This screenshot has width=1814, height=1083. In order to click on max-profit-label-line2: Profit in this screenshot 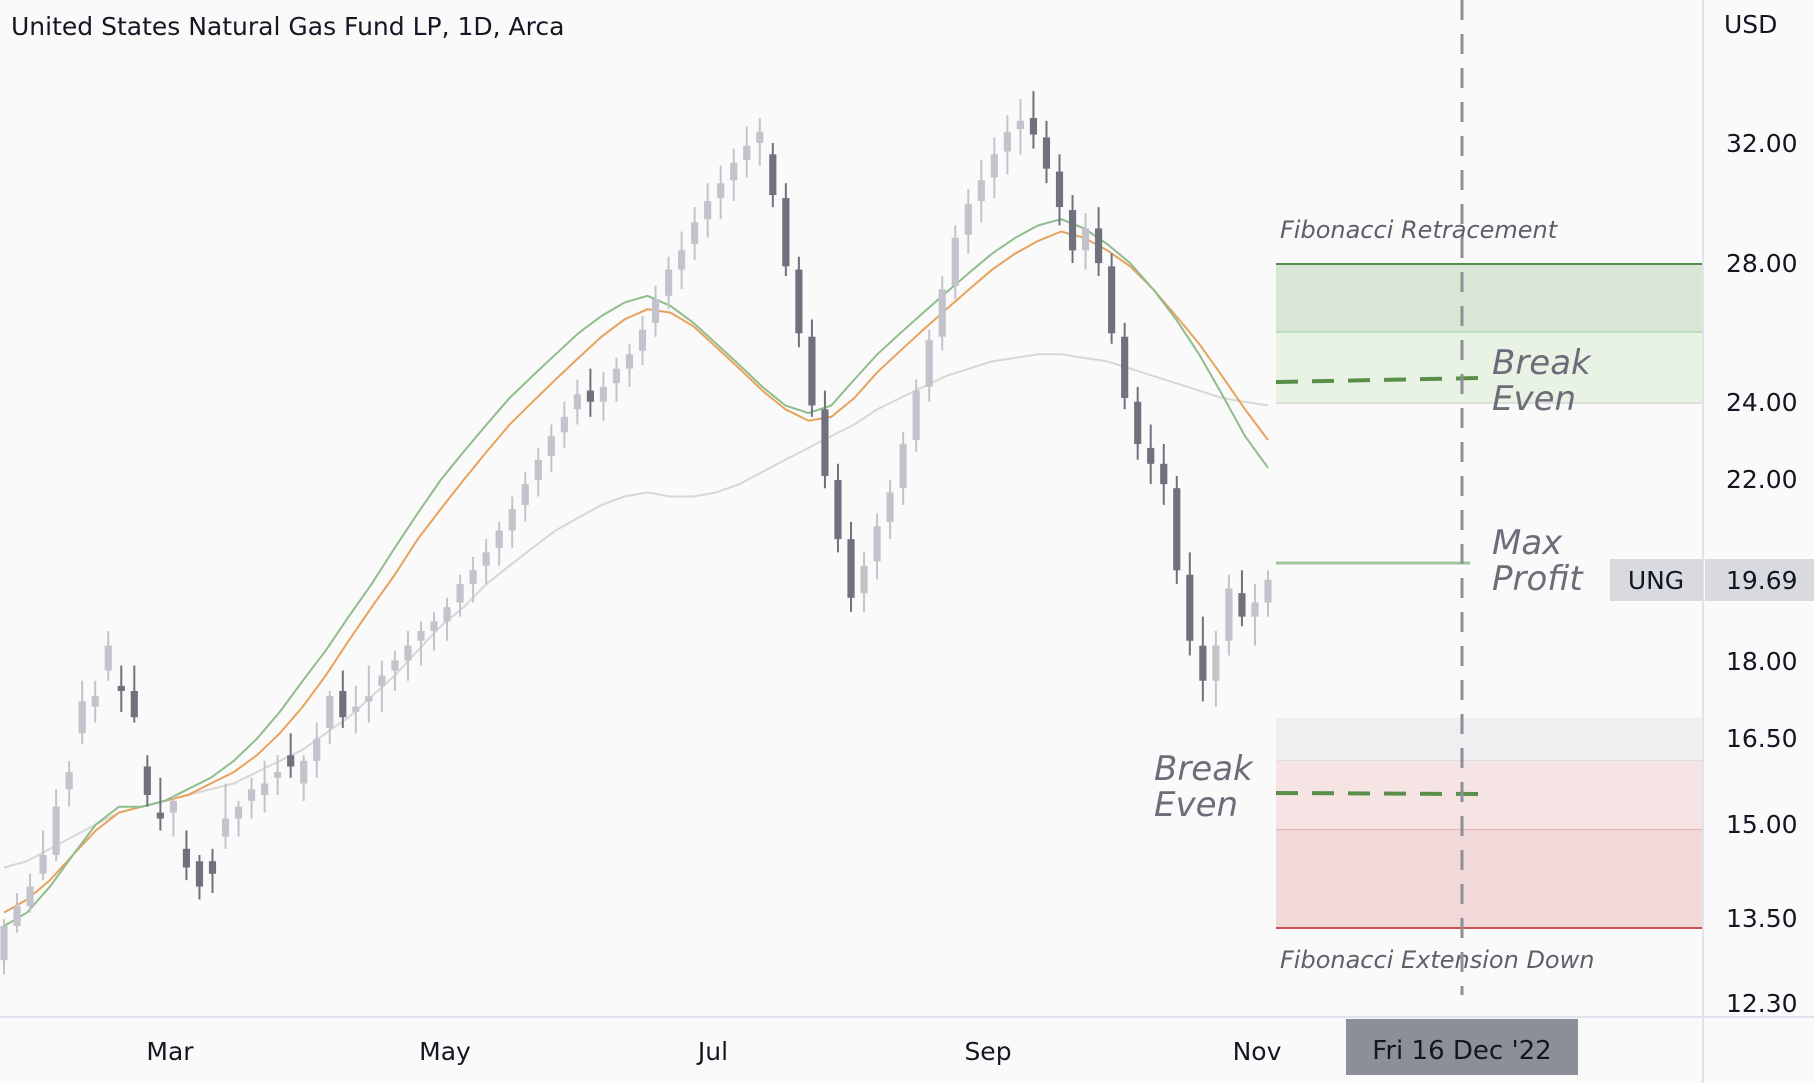, I will do `click(1538, 579)`.